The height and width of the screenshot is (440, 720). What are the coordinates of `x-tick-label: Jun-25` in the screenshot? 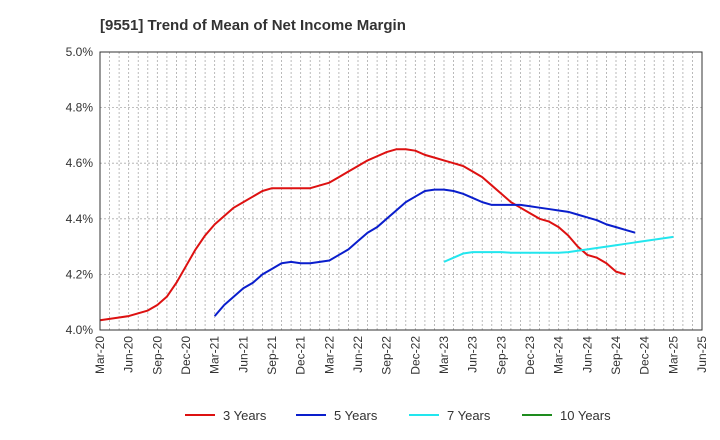 It's located at (702, 354).